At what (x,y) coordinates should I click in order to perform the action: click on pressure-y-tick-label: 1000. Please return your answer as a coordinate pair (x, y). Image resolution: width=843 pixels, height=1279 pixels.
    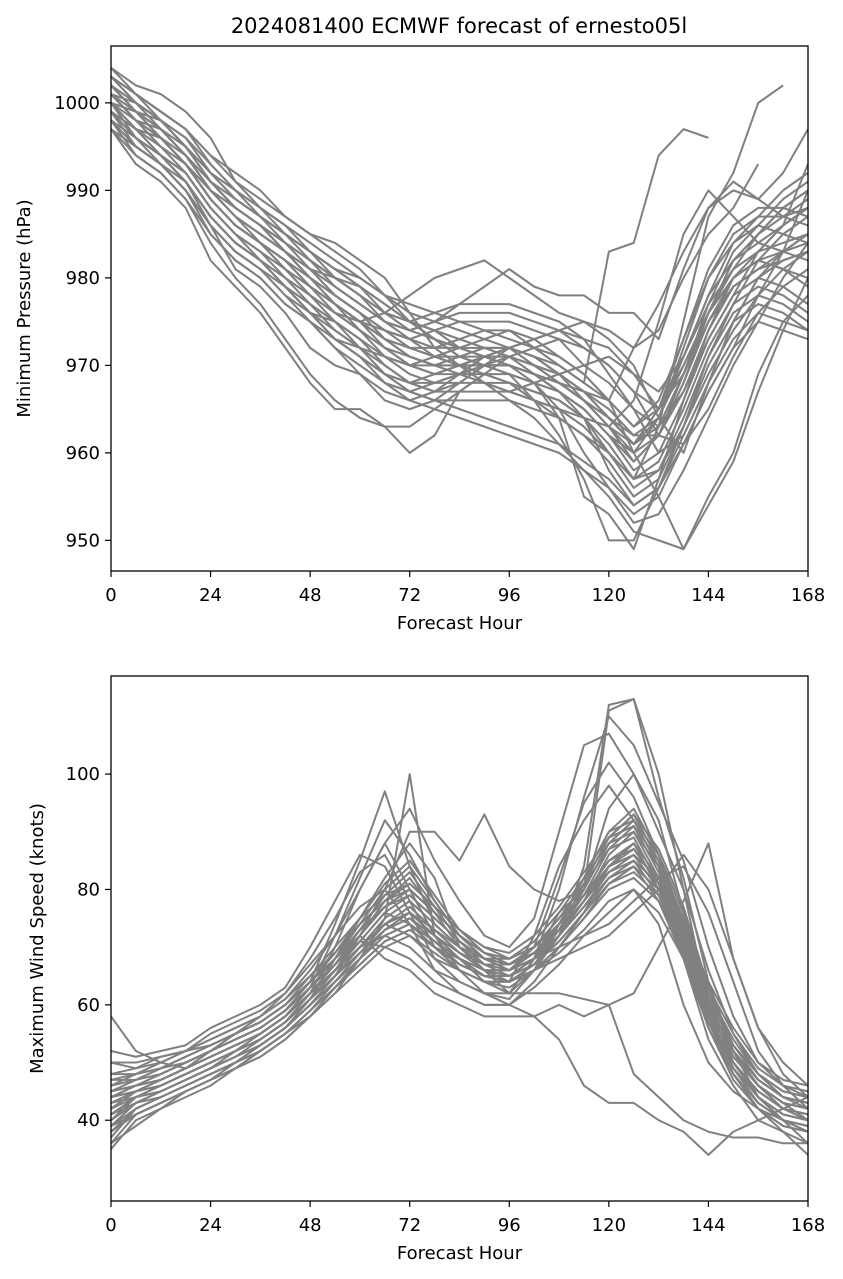
    Looking at the image, I should click on (77, 103).